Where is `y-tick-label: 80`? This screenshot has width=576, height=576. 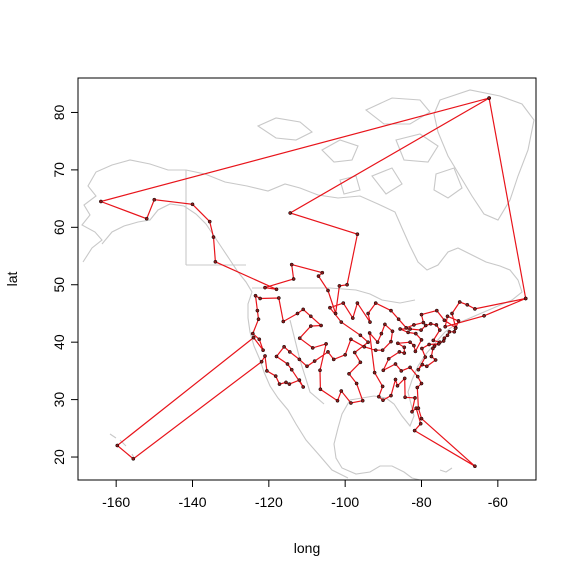 y-tick-label: 80 is located at coordinates (59, 112).